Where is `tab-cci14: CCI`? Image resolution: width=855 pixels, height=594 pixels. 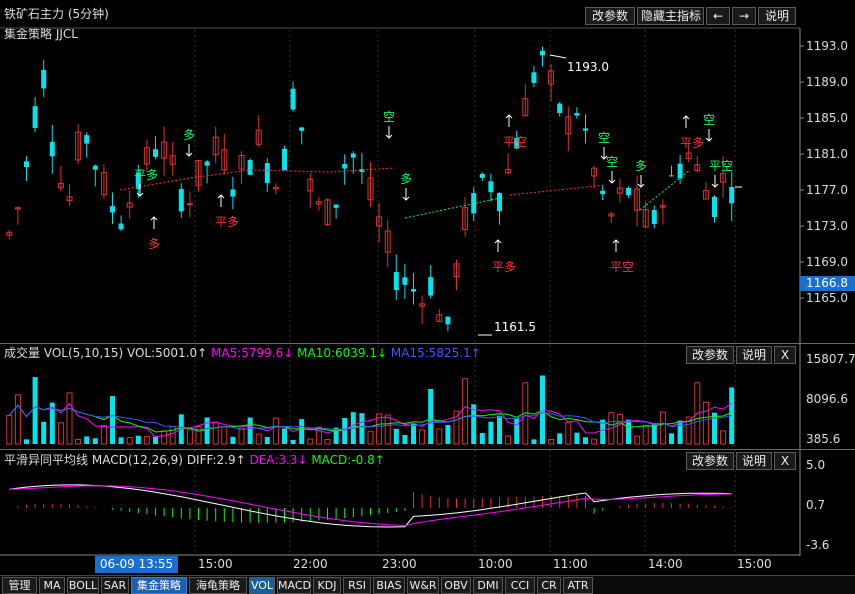 tab-cci14: CCI is located at coordinates (520, 585).